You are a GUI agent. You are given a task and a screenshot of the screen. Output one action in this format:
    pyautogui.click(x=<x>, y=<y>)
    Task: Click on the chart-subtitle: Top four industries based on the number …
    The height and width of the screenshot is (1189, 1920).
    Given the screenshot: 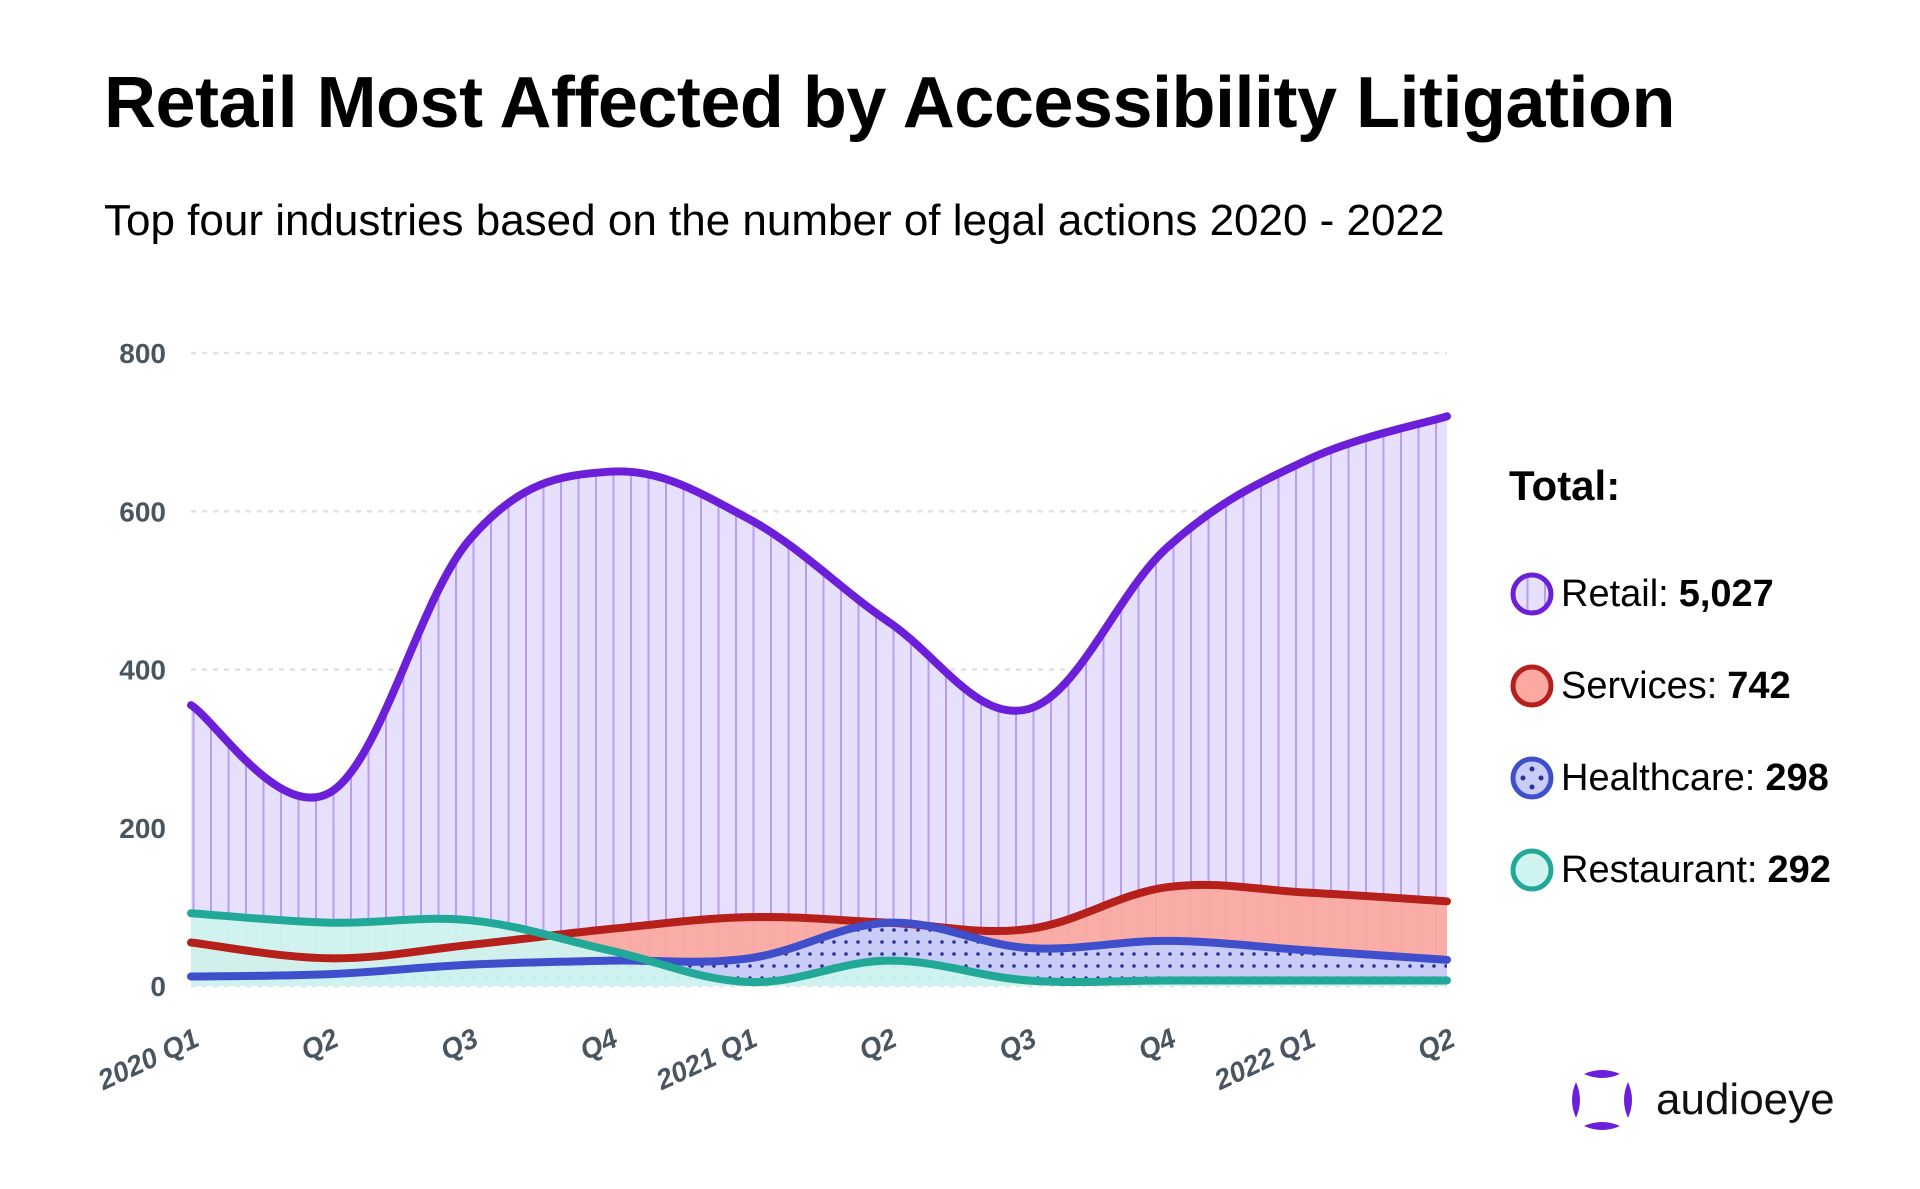 What is the action you would take?
    pyautogui.click(x=774, y=220)
    